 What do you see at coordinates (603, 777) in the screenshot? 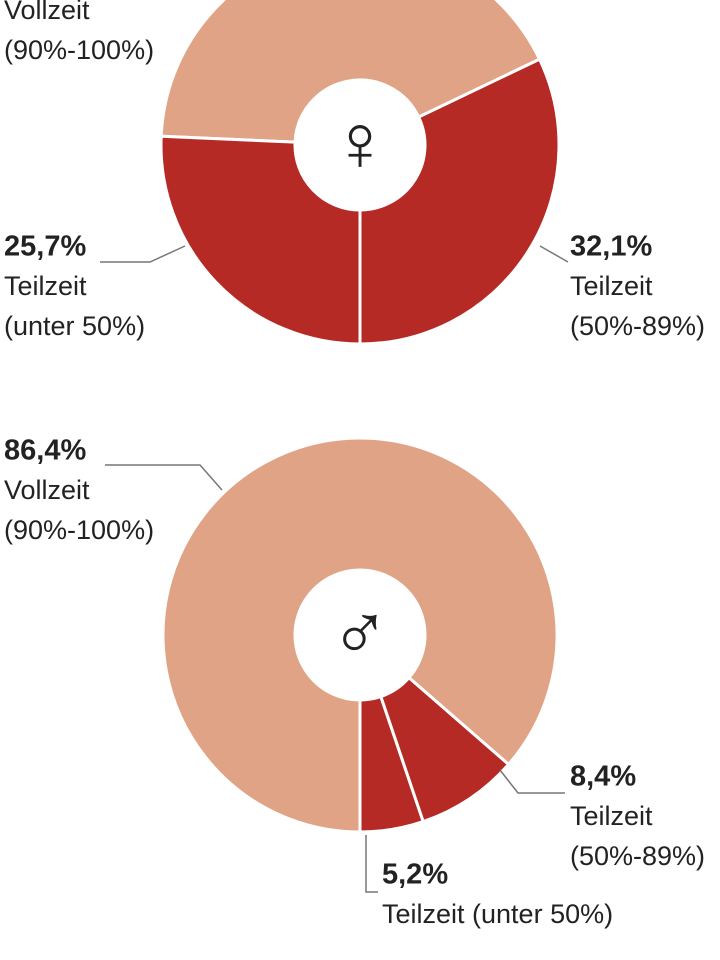
I see `value-label: 8,4%` at bounding box center [603, 777].